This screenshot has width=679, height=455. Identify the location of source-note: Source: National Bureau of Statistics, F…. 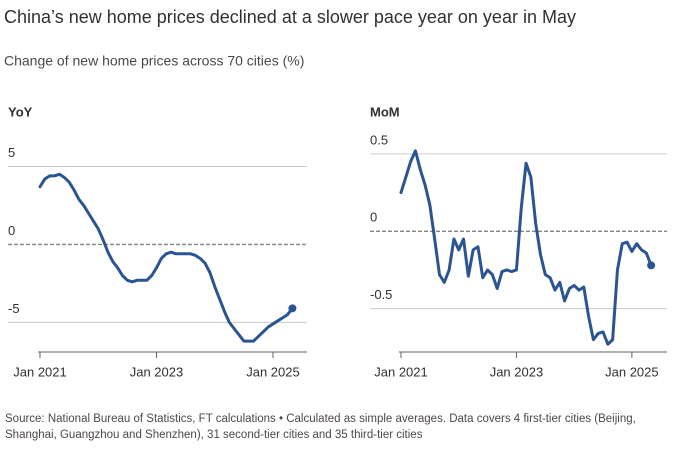
(320, 427).